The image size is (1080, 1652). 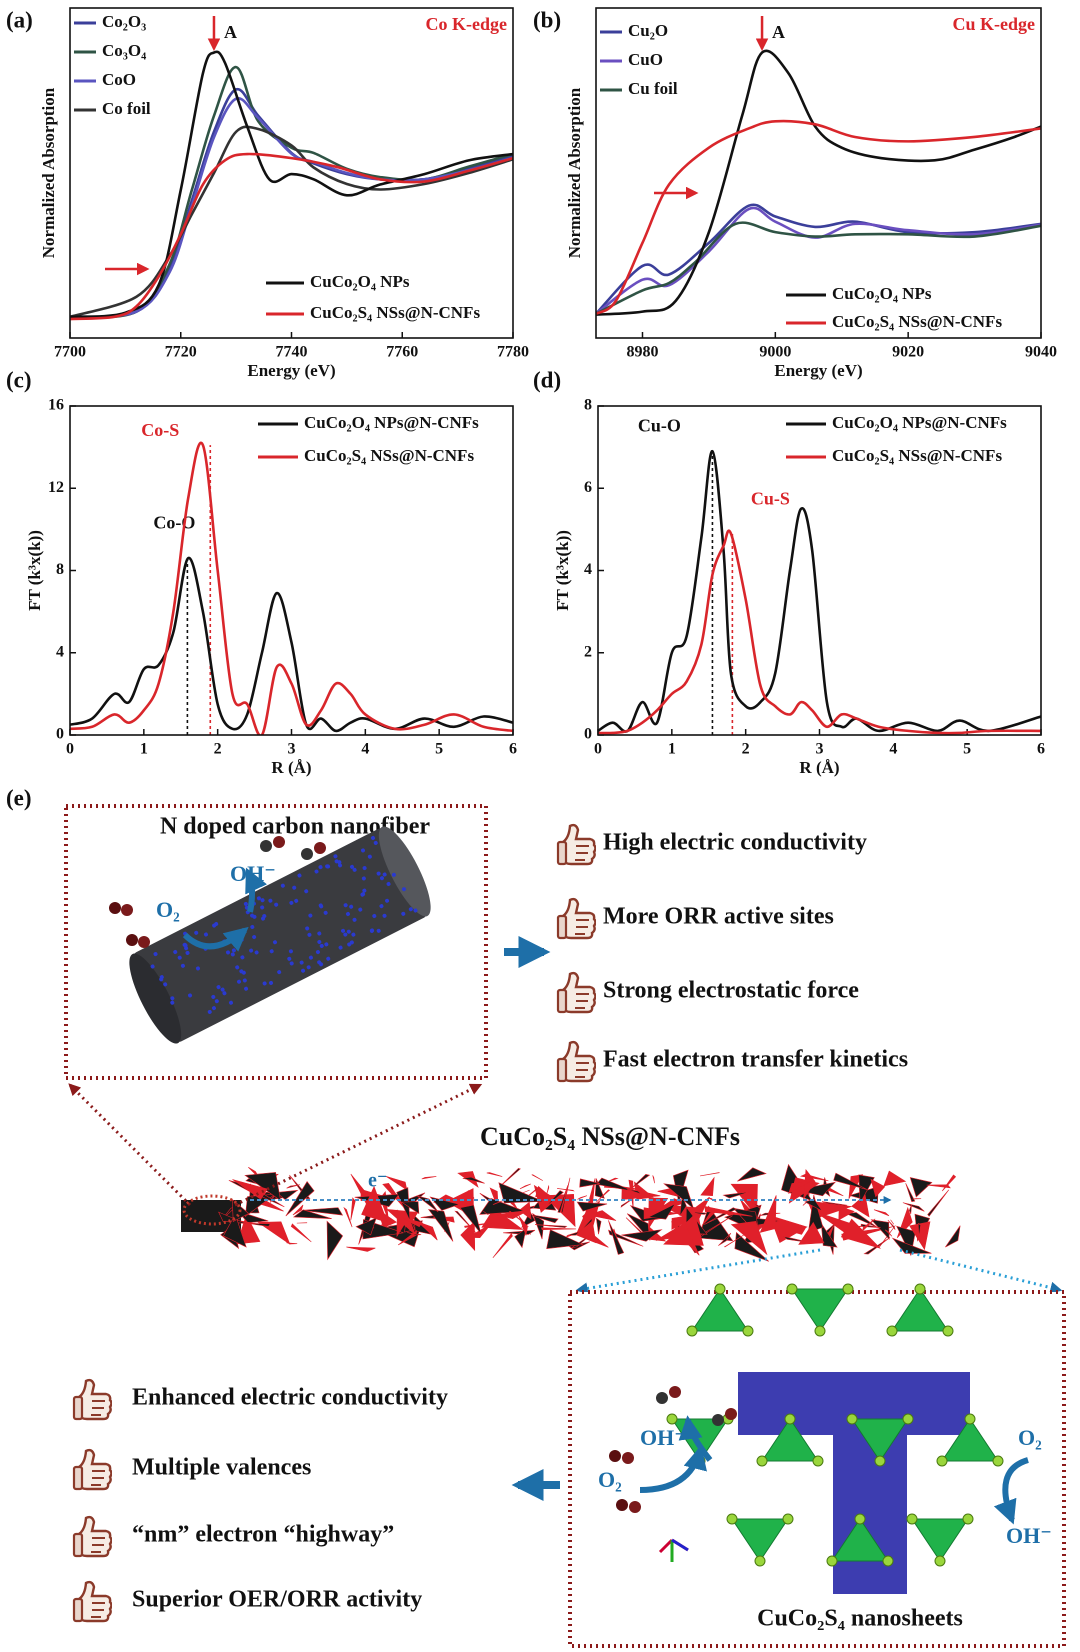 I want to click on species: OH⁻, so click(x=1029, y=1535).